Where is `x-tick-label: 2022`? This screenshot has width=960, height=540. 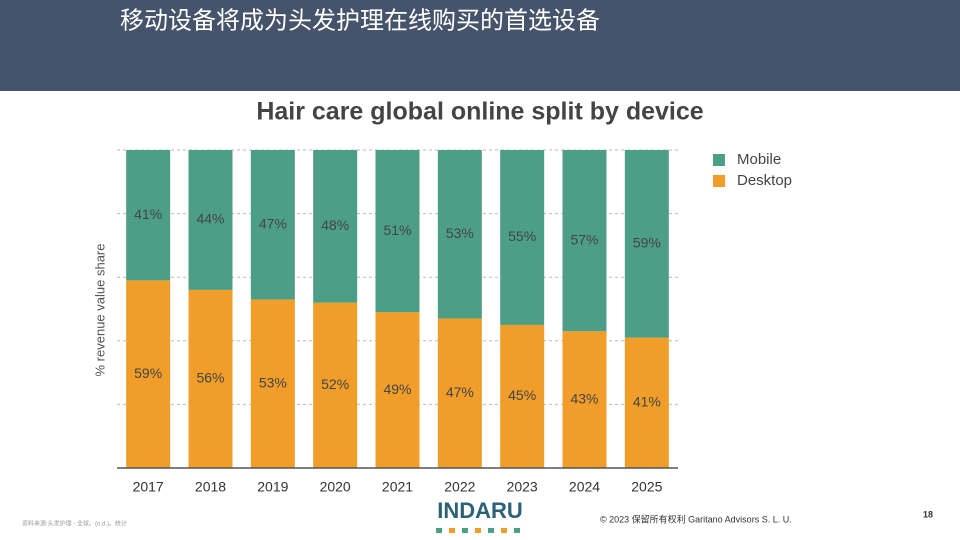
x-tick-label: 2022 is located at coordinates (459, 487).